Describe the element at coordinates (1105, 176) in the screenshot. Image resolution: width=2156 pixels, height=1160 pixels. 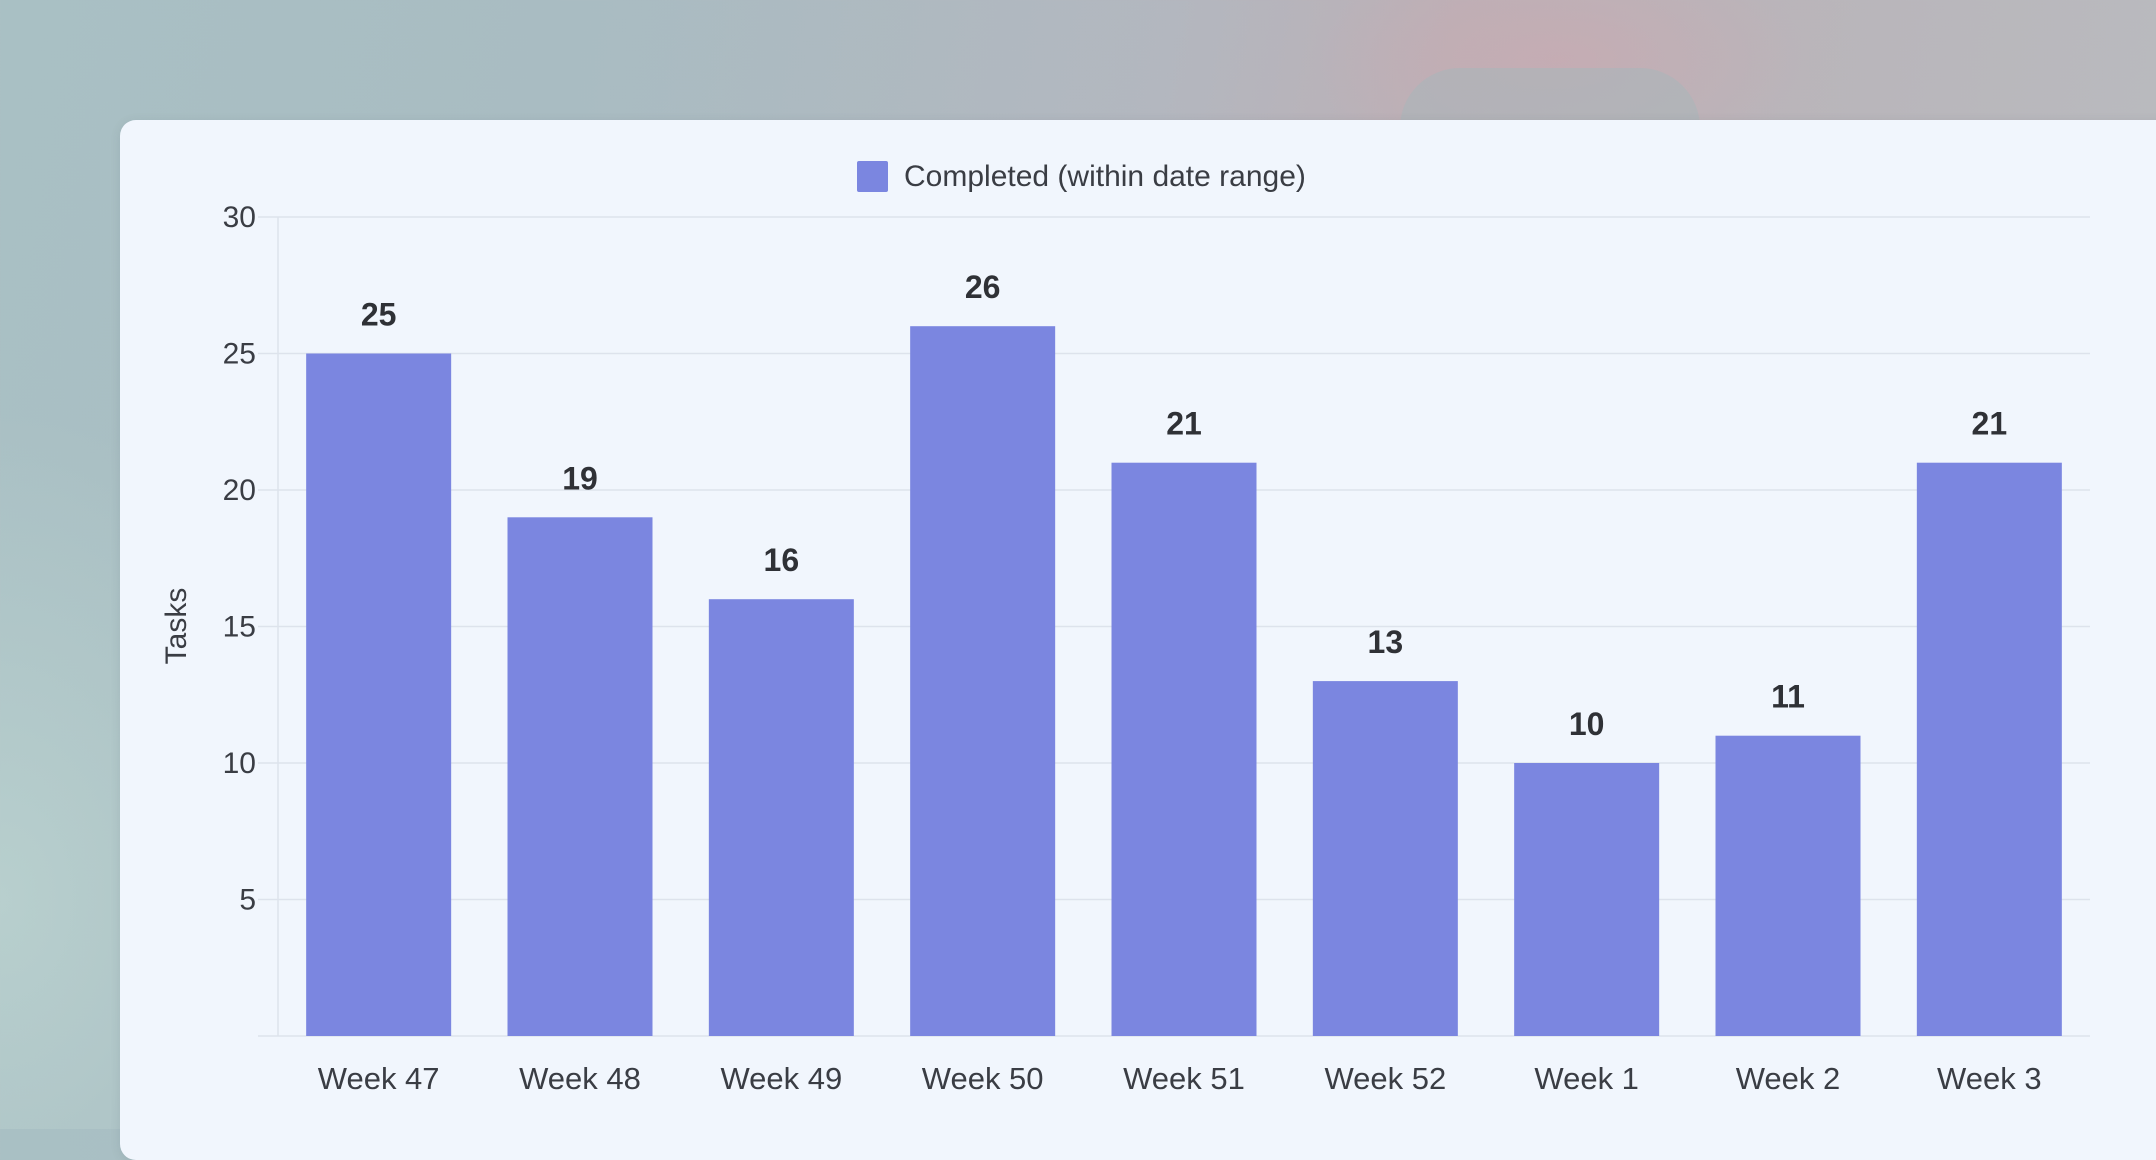
I see `legend-label: Completed (within date range)` at that location.